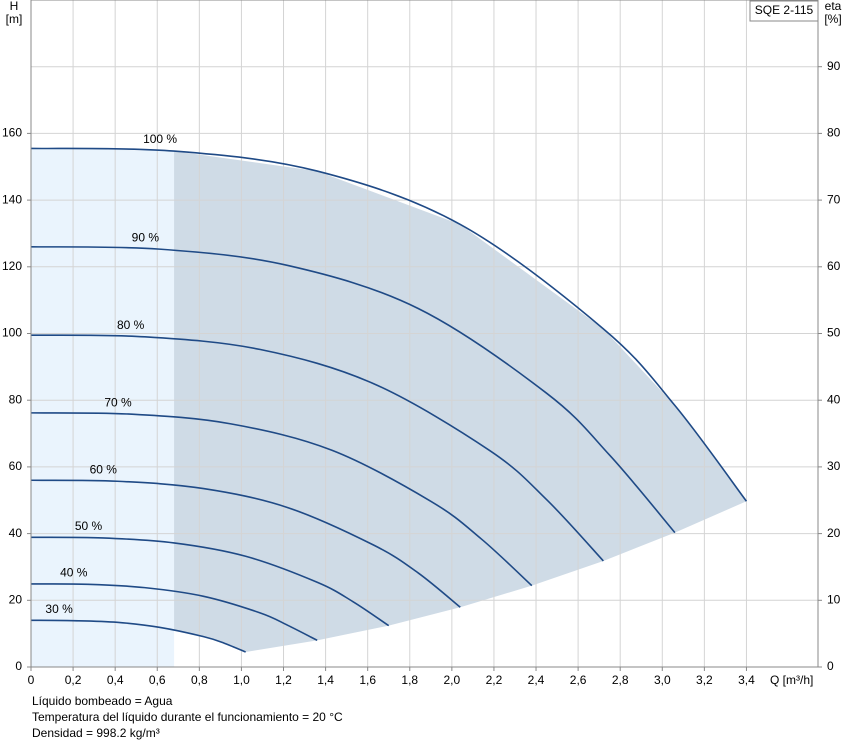 The height and width of the screenshot is (742, 847). What do you see at coordinates (115, 680) in the screenshot?
I see `x-tick-label: 0,4` at bounding box center [115, 680].